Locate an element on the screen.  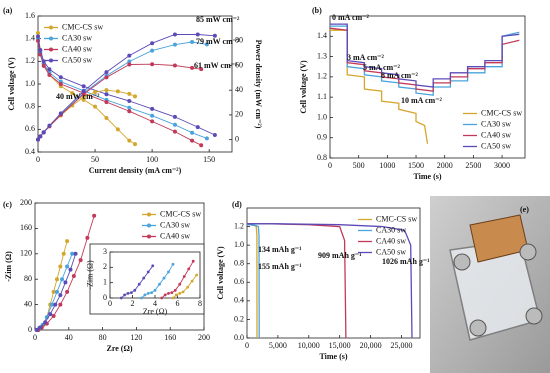
y-axis-title: -Zim (Ω) is located at coordinates (90, 275).